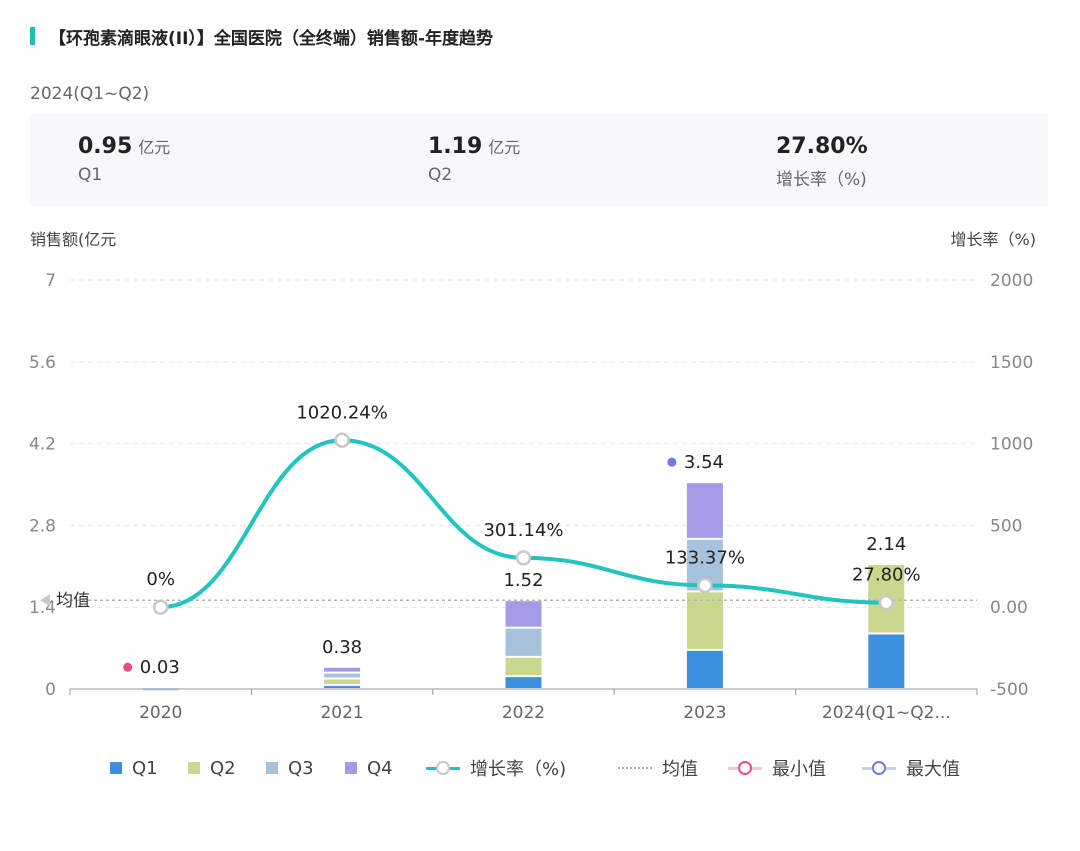 Image resolution: width=1080 pixels, height=851 pixels. I want to click on summary-q1: 0.95 亿元 Q1, so click(124, 159).